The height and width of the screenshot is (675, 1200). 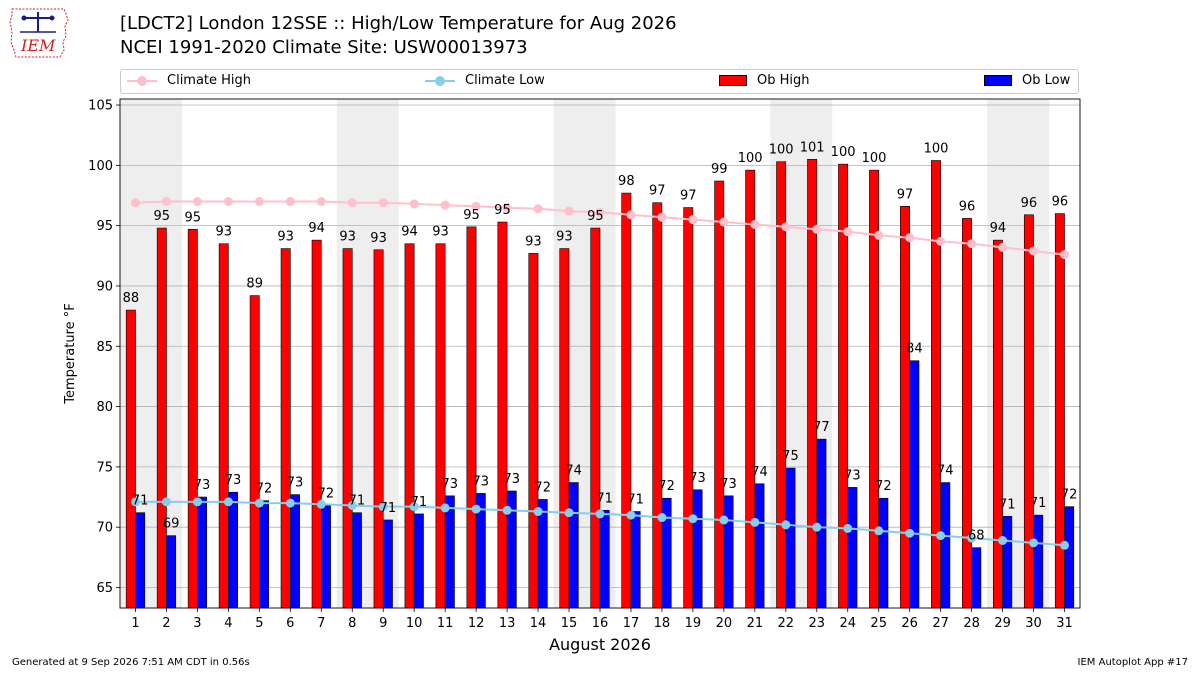 What do you see at coordinates (189, 80) in the screenshot?
I see `legend-item-climate-high: Climate High` at bounding box center [189, 80].